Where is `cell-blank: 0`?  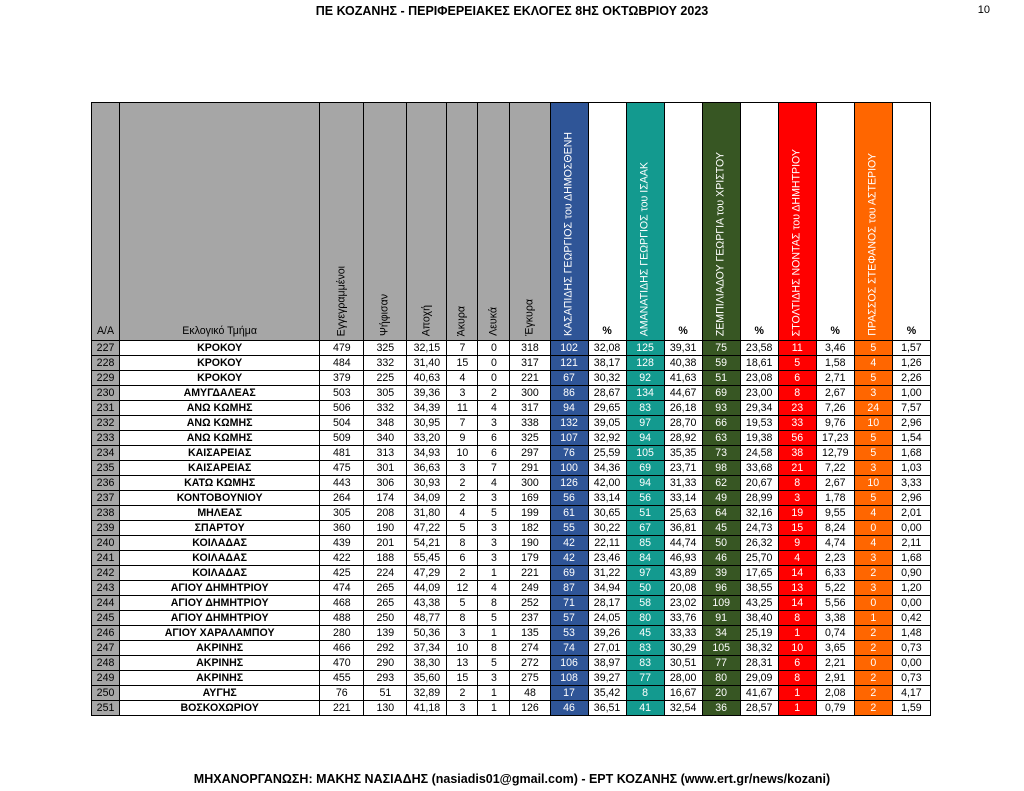
cell-blank: 0 is located at coordinates (494, 378).